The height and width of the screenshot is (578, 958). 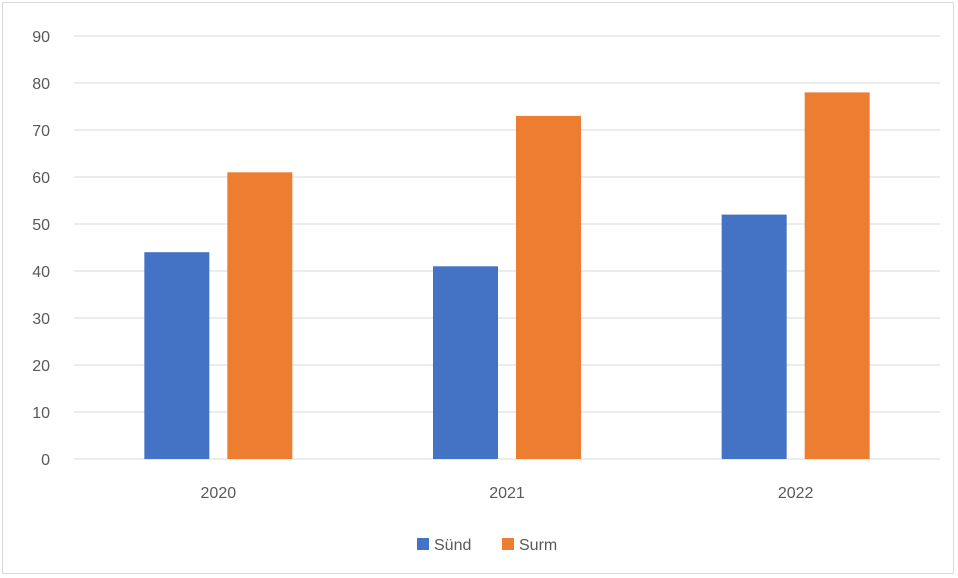 I want to click on bar-surm-2021, so click(x=548, y=287).